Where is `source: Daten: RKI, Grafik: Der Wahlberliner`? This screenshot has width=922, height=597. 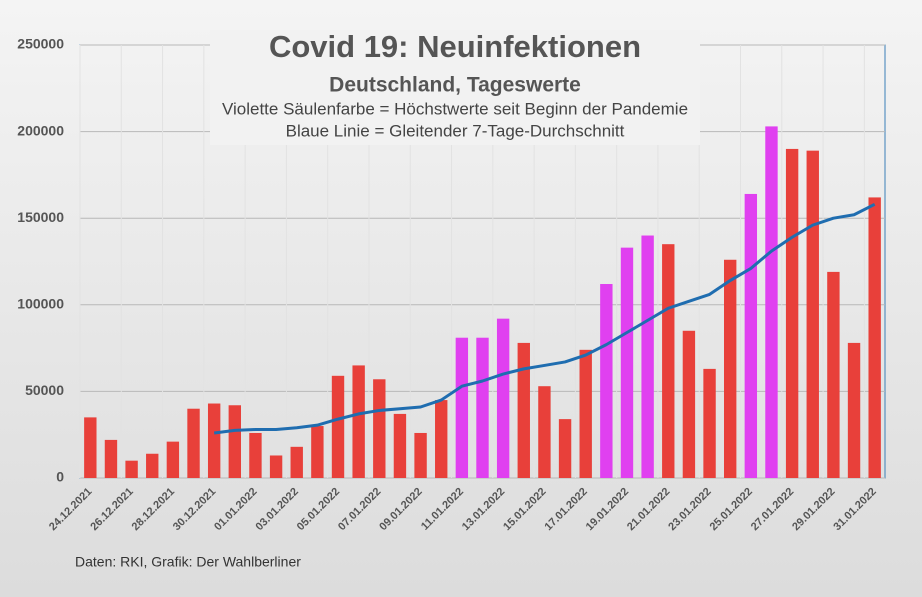
source: Daten: RKI, Grafik: Der Wahlberliner is located at coordinates (188, 562).